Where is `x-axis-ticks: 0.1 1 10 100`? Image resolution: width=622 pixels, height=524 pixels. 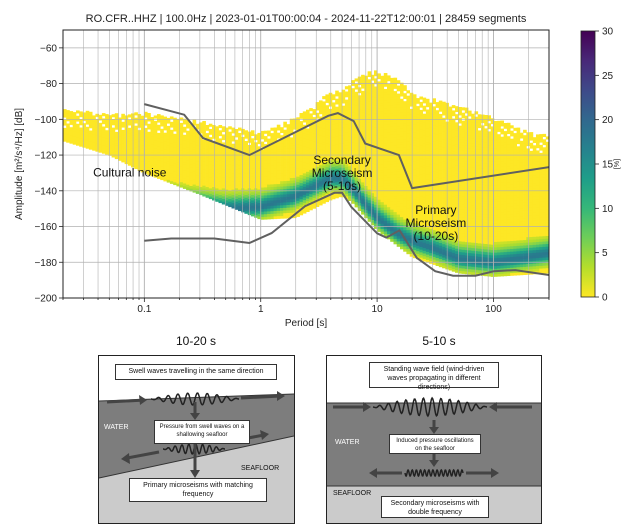 x-axis-ticks: 0.1 1 10 100 is located at coordinates (306, 306).